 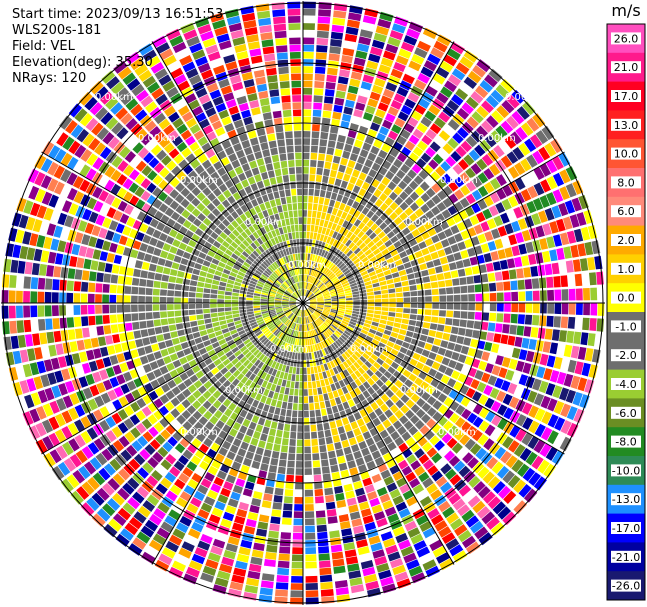 What do you see at coordinates (625, 413) in the screenshot?
I see `colorbar-tick-label: -6.0` at bounding box center [625, 413].